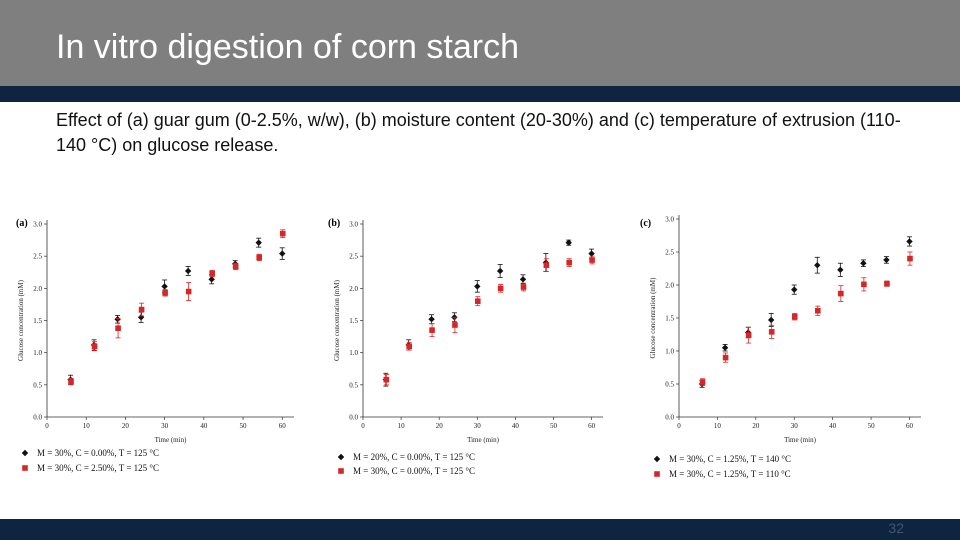 This screenshot has height=540, width=960. Describe the element at coordinates (730, 474) in the screenshot. I see `legend-entry: M = 30%, C = 1.25%, T = 110 °C` at that location.